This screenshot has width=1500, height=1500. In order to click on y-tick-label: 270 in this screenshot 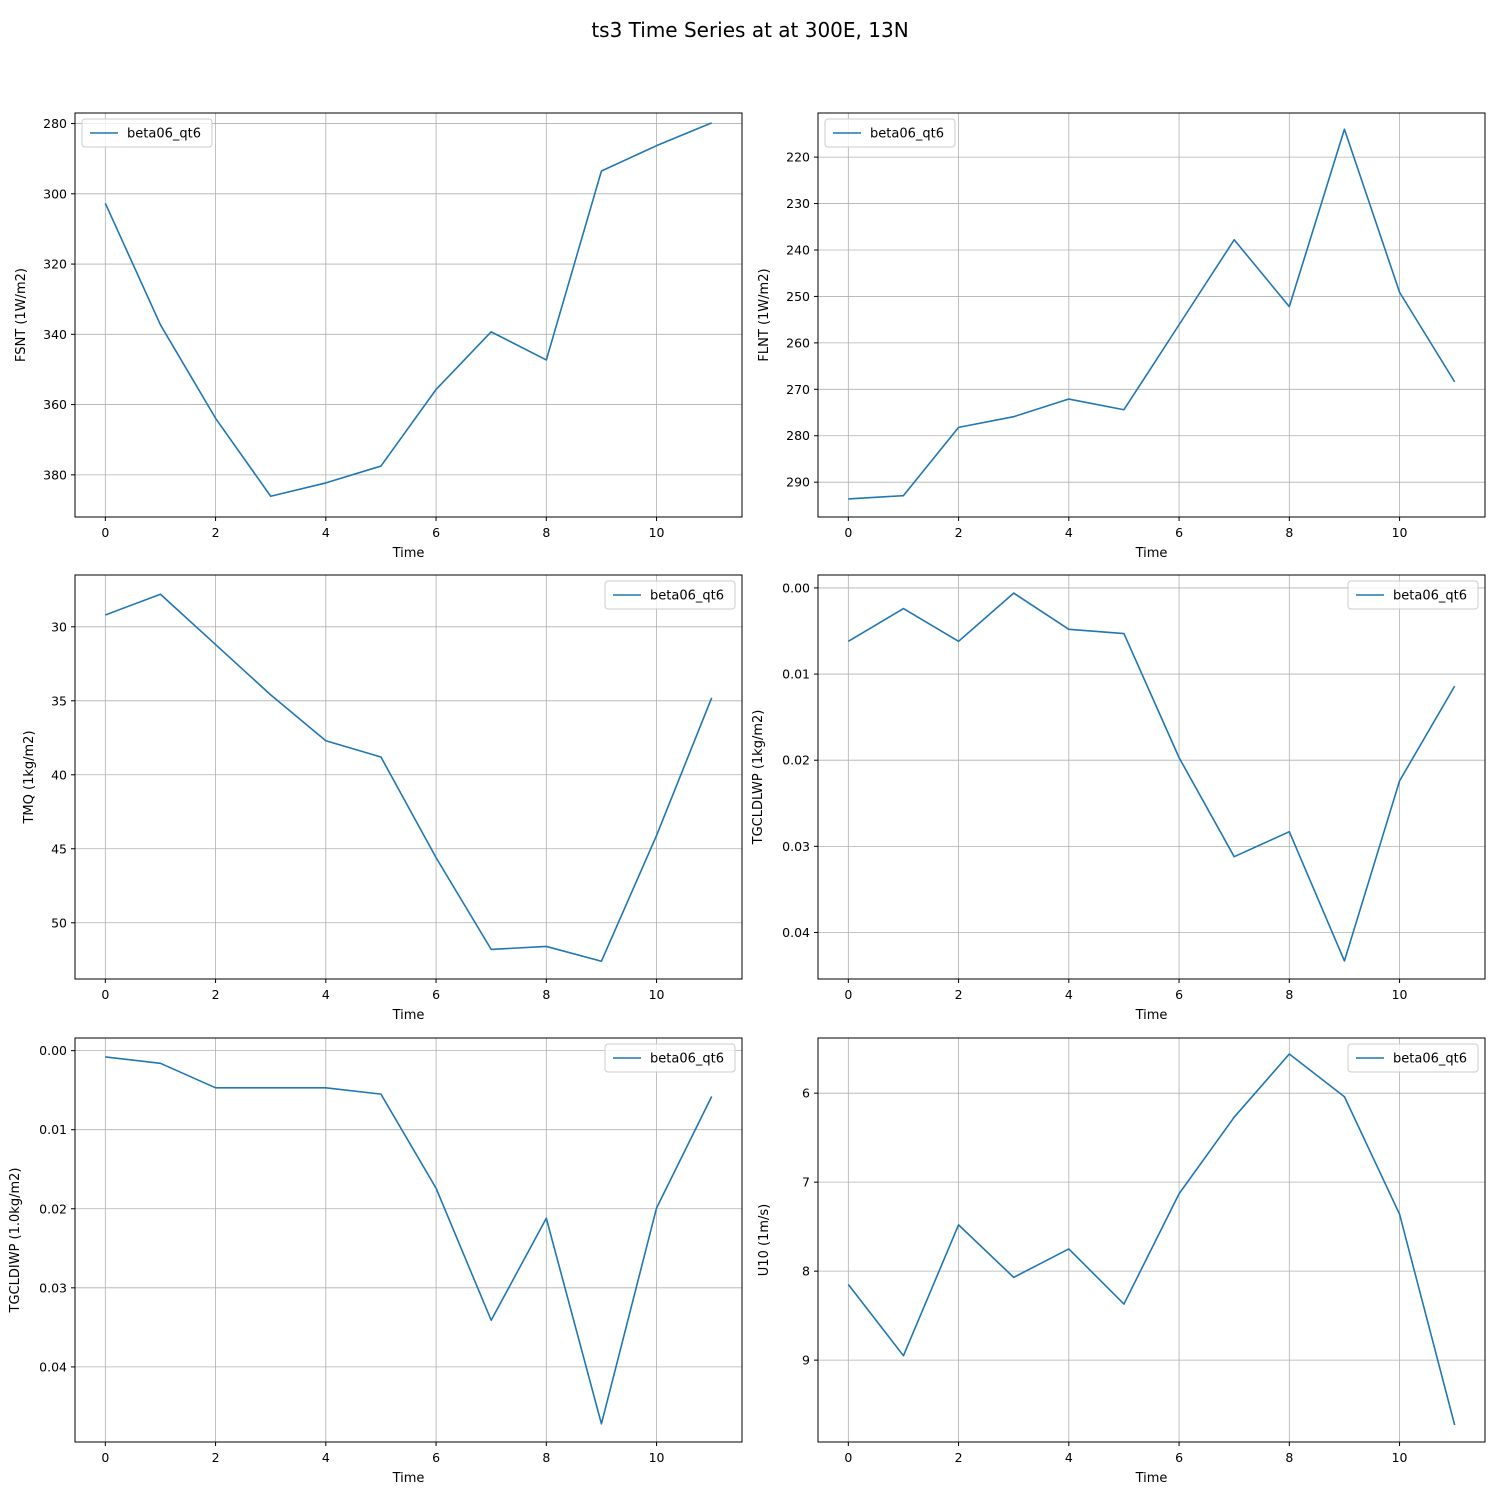, I will do `click(798, 389)`.